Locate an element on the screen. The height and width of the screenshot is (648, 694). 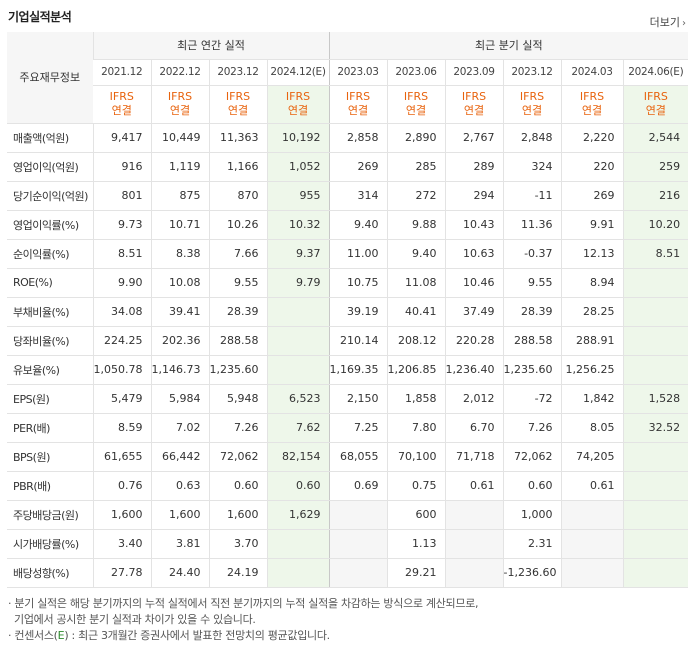
table-cell: 1,629 is located at coordinates (298, 514).